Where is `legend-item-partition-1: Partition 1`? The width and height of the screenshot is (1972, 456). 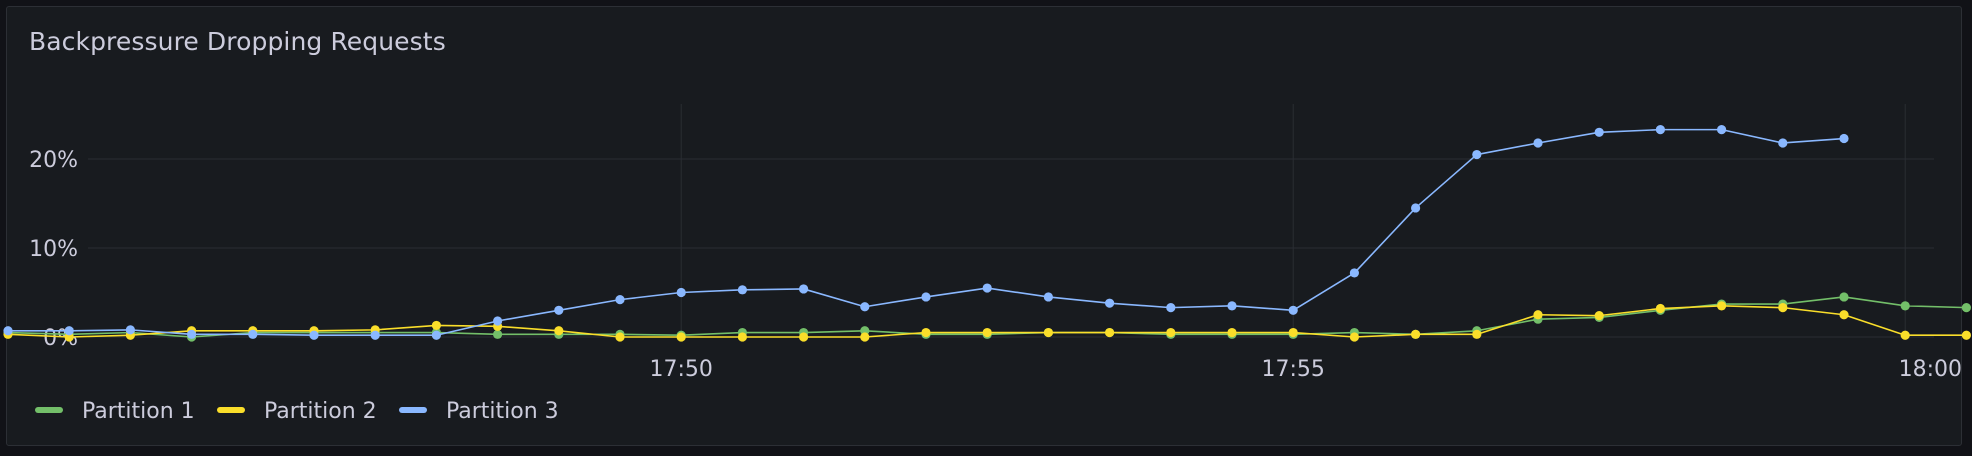
legend-item-partition-1: Partition 1 is located at coordinates (138, 411).